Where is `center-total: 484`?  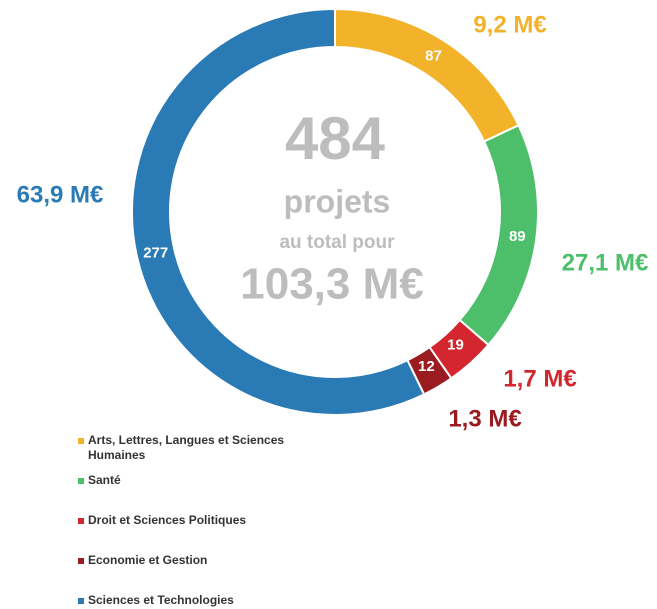 center-total: 484 is located at coordinates (335, 138).